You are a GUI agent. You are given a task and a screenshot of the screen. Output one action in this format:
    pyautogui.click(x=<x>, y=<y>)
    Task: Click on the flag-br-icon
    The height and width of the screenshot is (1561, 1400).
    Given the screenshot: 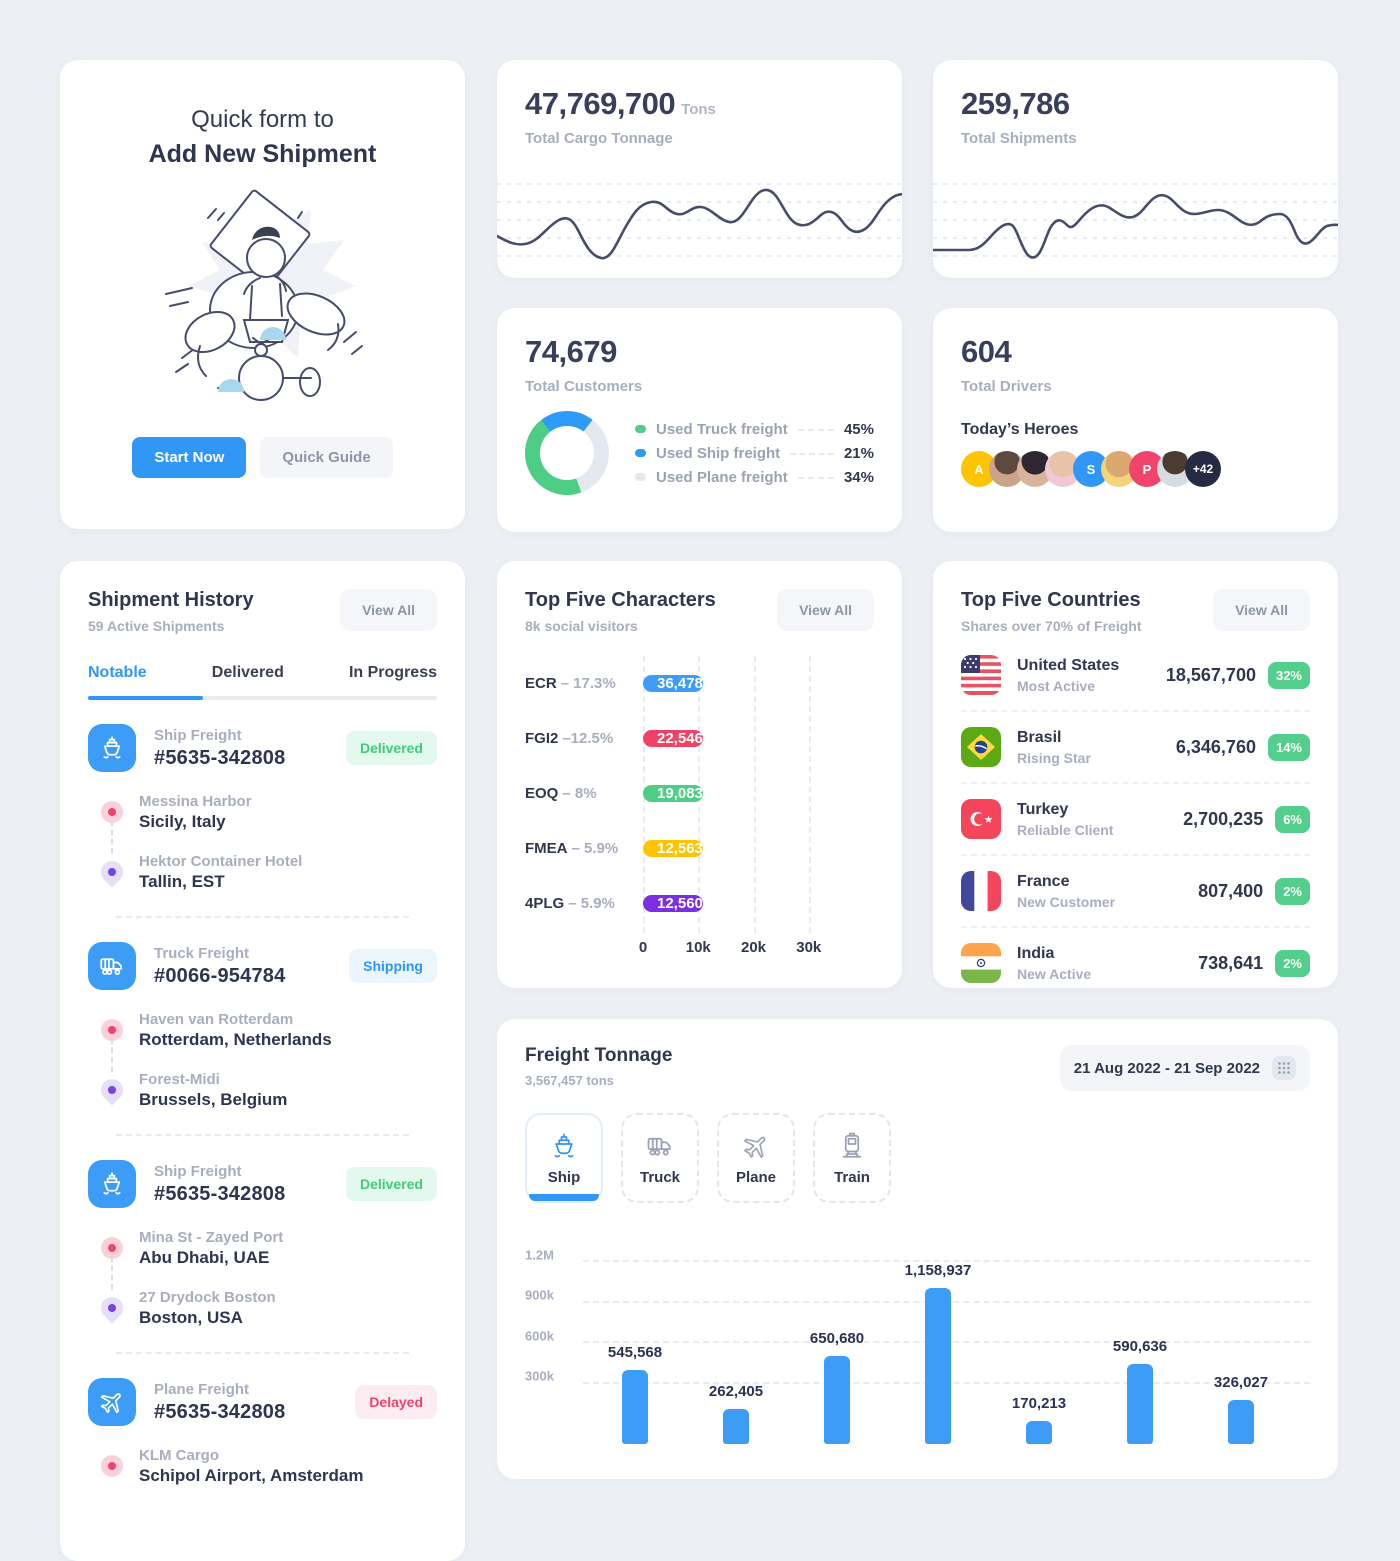 What is the action you would take?
    pyautogui.click(x=981, y=747)
    